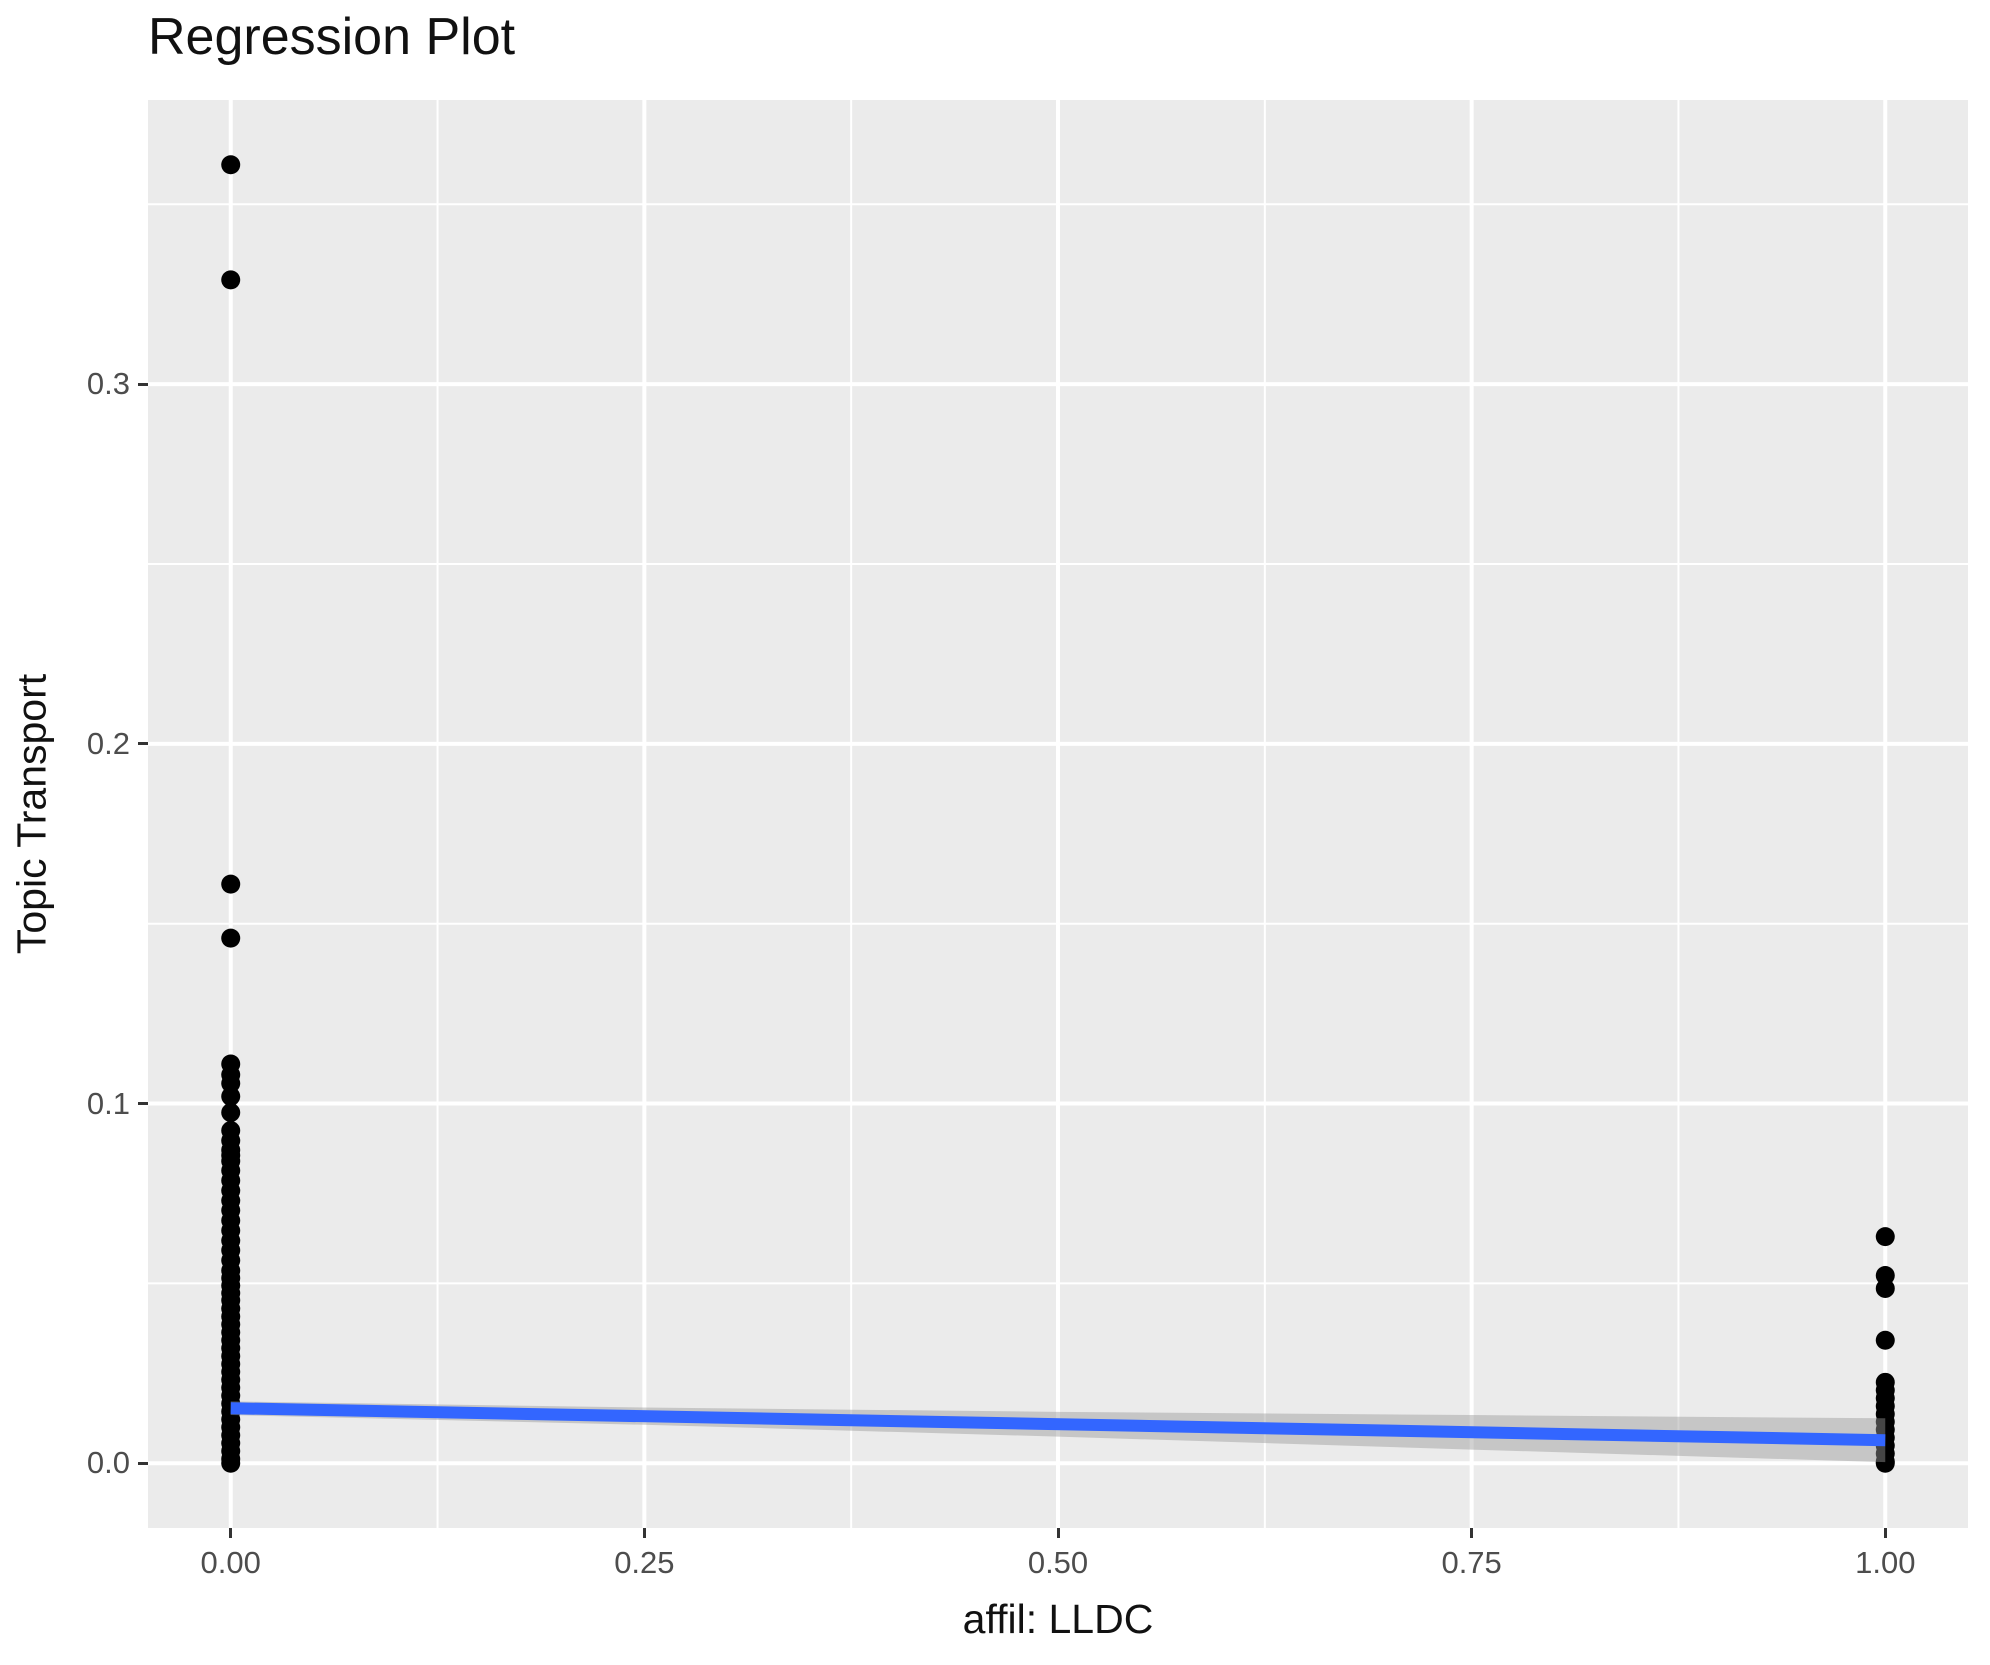  I want to click on y-tick-label: 0.2, so click(108, 743).